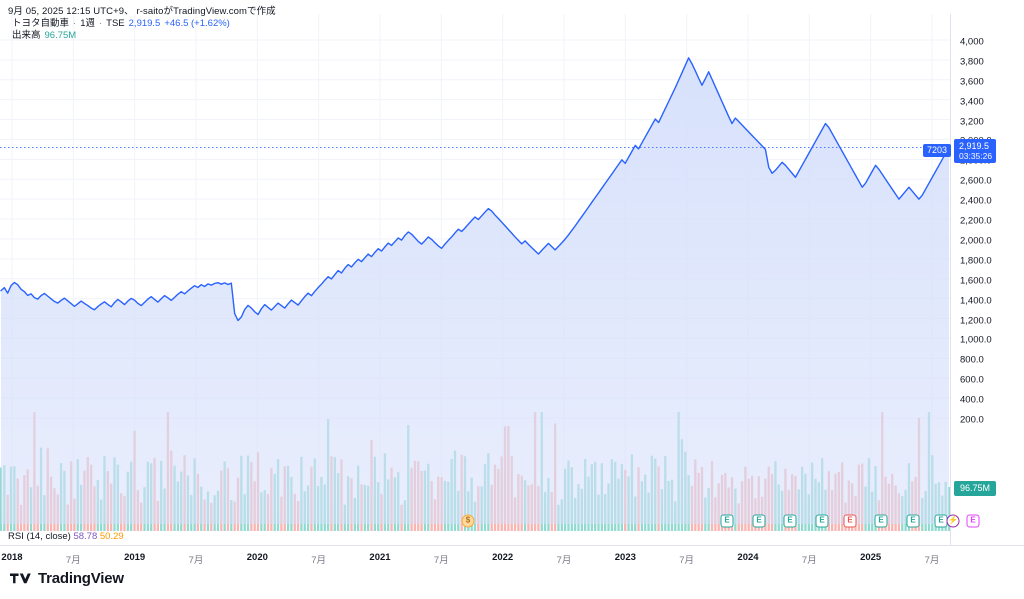  What do you see at coordinates (976, 340) in the screenshot?
I see `price-axis-tick: 1,000.0` at bounding box center [976, 340].